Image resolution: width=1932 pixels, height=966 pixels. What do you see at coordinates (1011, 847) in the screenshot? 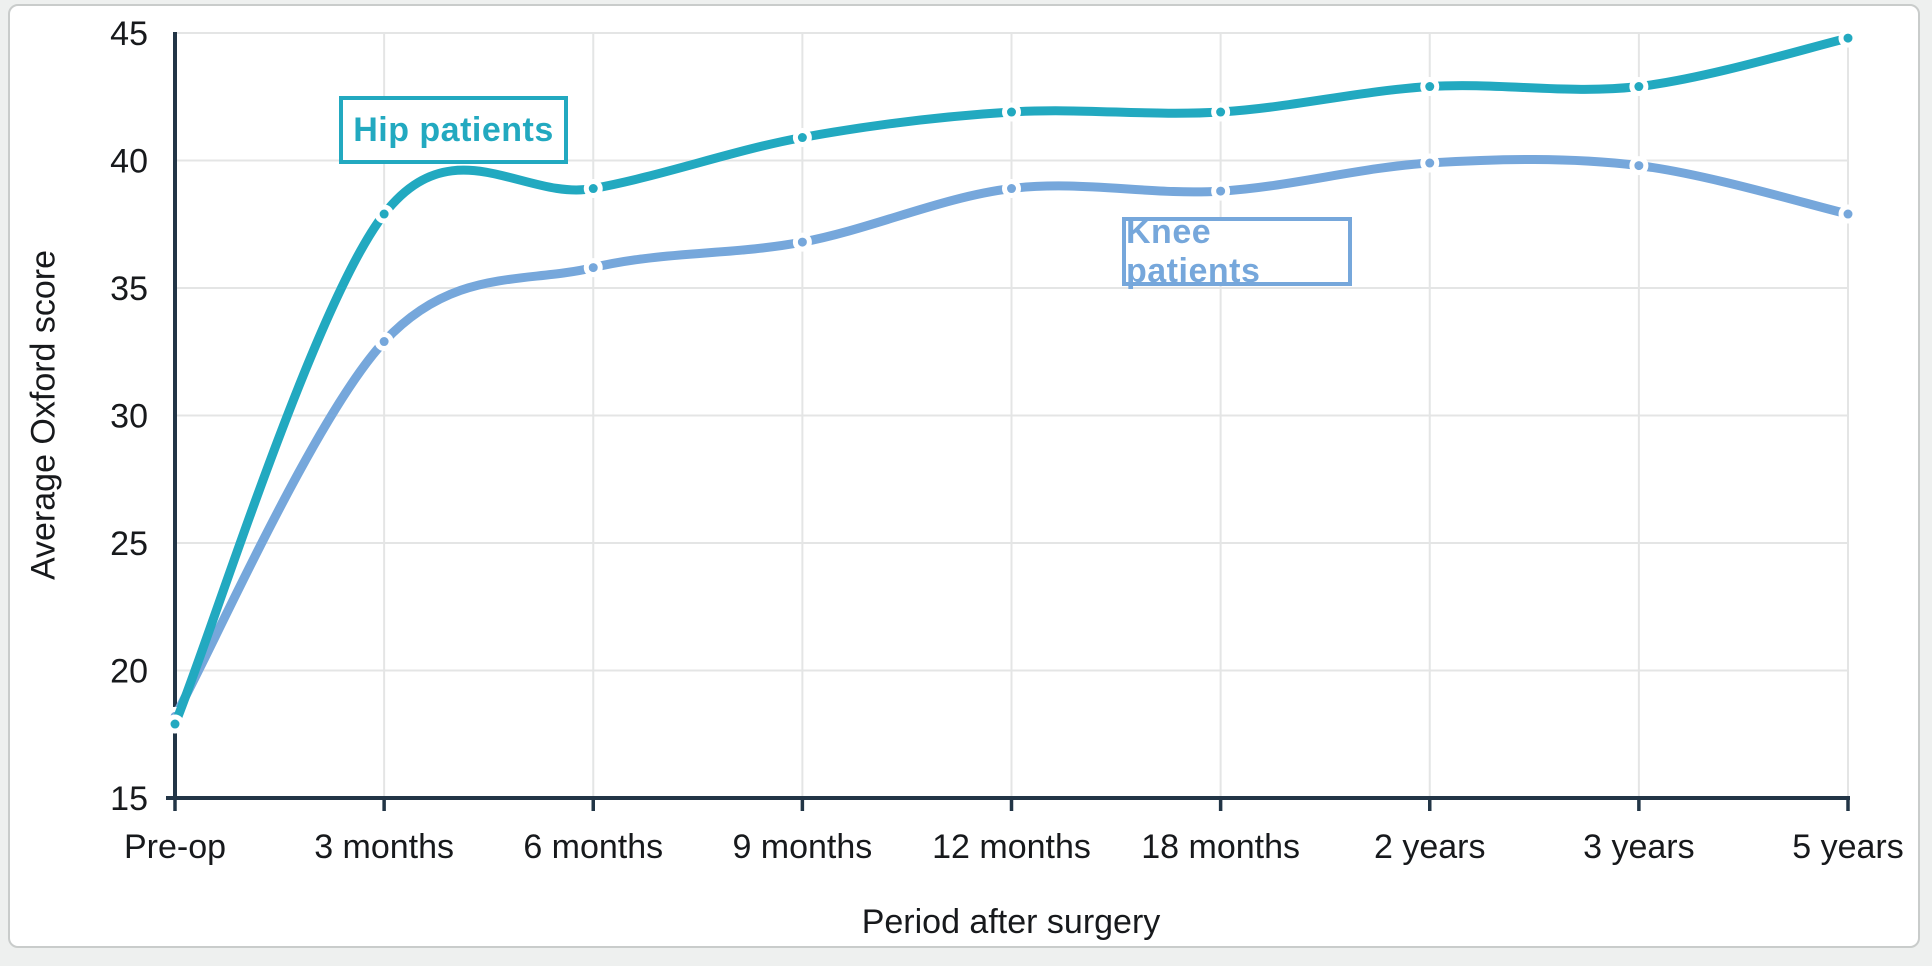
I see `x-tick-label: 12 months` at bounding box center [1011, 847].